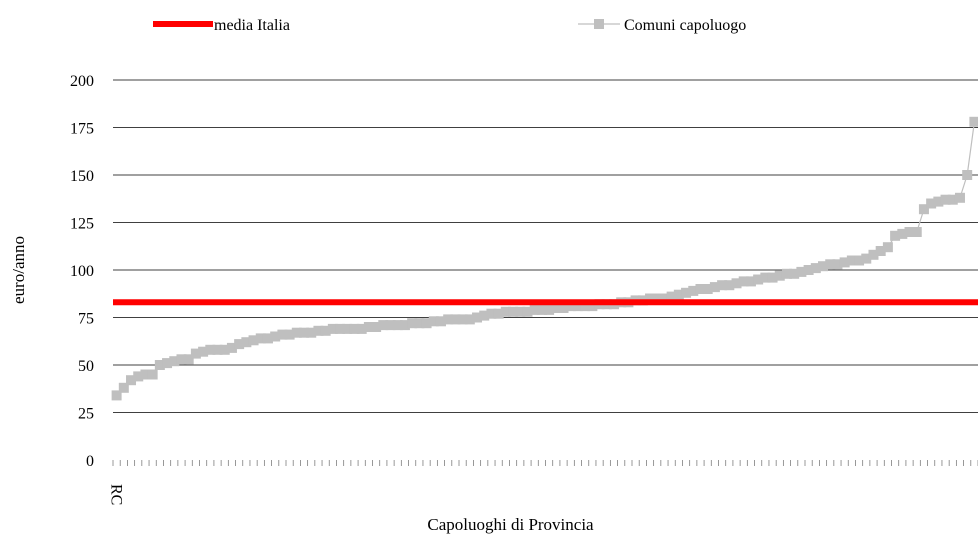 This screenshot has height=537, width=978. I want to click on legend-label-media-italia: media Italia, so click(252, 25).